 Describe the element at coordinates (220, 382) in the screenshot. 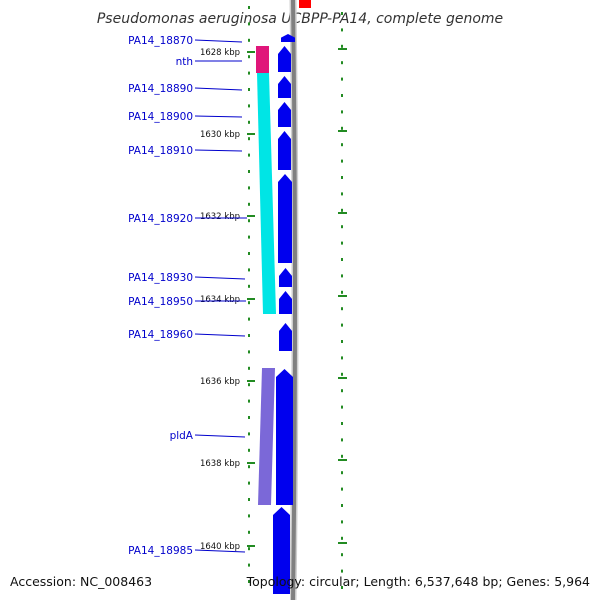

I see `kbp-tick-label: 1636 kbp` at that location.